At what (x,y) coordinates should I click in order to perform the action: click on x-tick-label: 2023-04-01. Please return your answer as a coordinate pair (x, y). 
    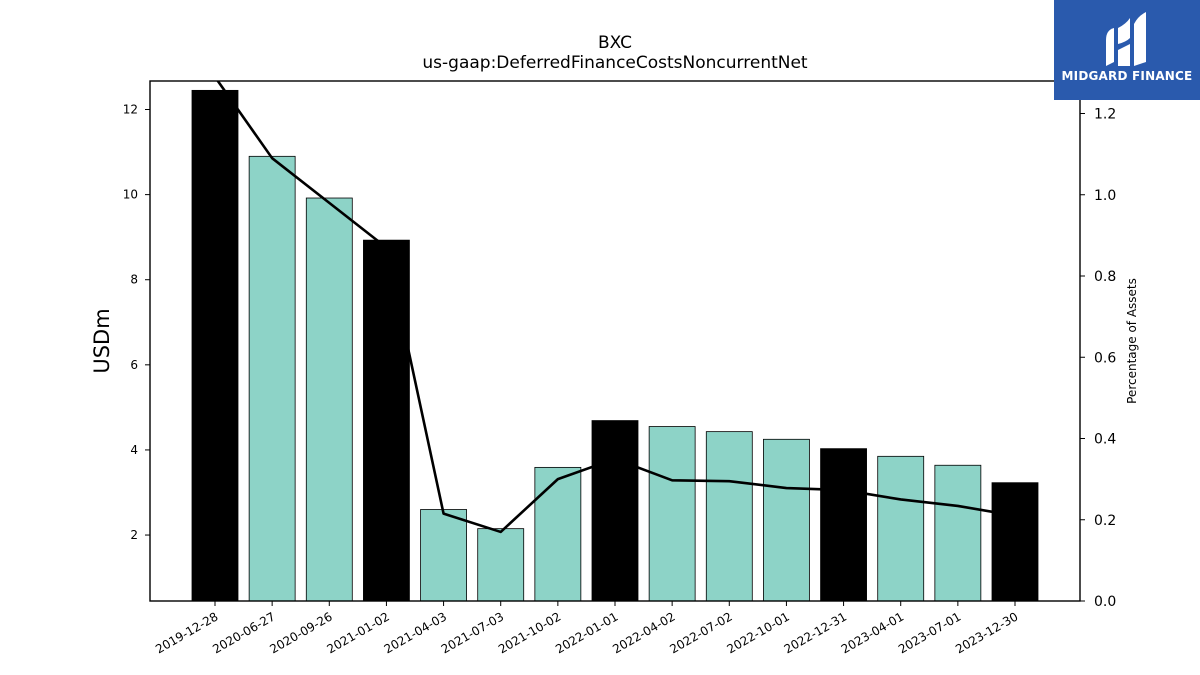
    Looking at the image, I should click on (872, 632).